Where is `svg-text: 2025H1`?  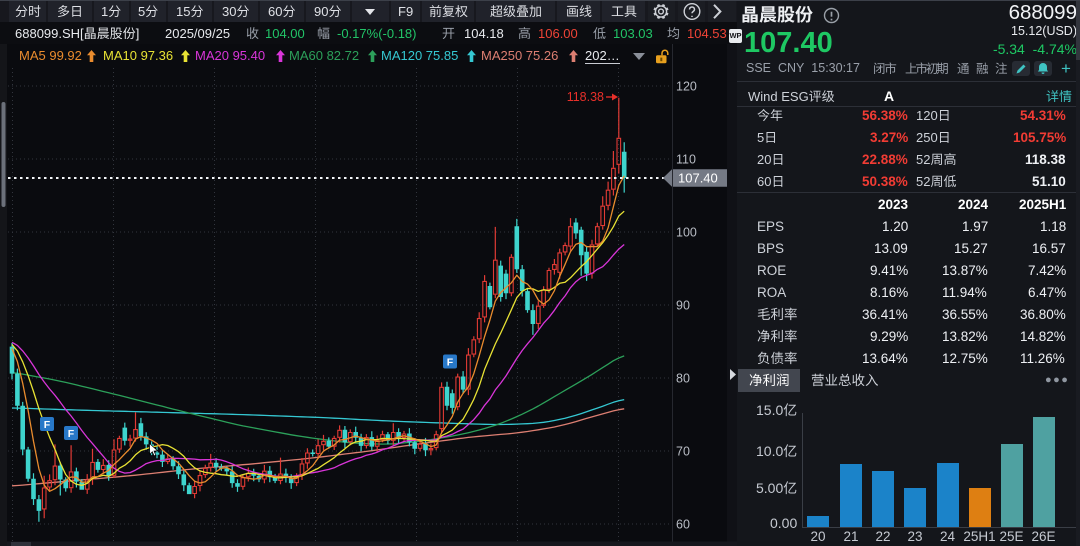 svg-text: 2025H1 is located at coordinates (1043, 204).